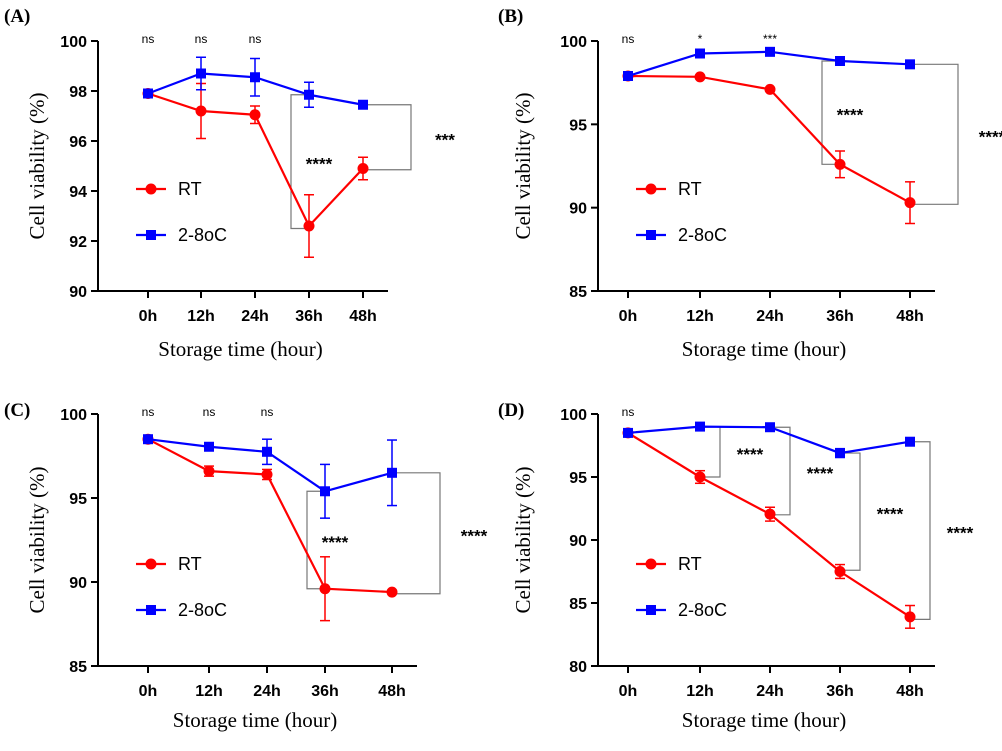 This screenshot has height=751, width=1002. What do you see at coordinates (78, 192) in the screenshot?
I see `y-tick-label: 94` at bounding box center [78, 192].